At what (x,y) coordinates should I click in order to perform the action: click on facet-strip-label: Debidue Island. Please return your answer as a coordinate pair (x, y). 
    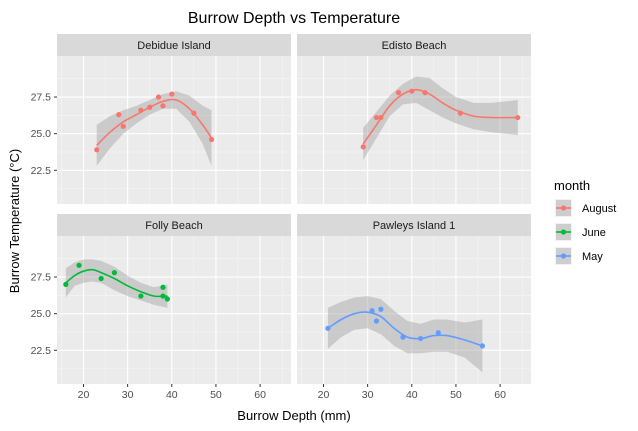
    Looking at the image, I should click on (173, 46).